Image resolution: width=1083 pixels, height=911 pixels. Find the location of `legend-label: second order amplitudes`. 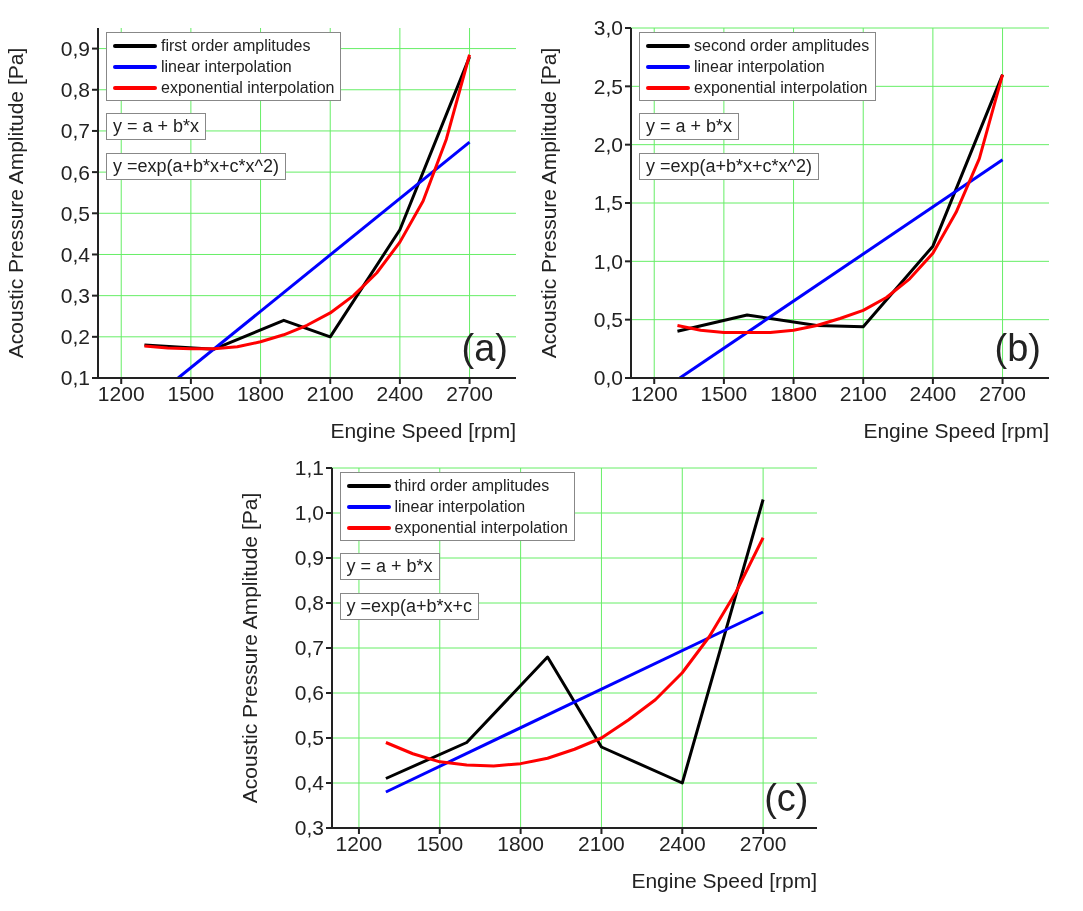

legend-label: second order amplitudes is located at coordinates (782, 45).